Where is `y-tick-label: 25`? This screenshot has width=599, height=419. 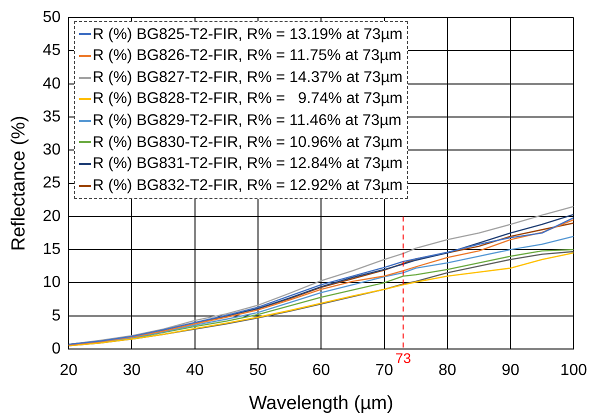
y-tick-label: 25 is located at coordinates (51, 183).